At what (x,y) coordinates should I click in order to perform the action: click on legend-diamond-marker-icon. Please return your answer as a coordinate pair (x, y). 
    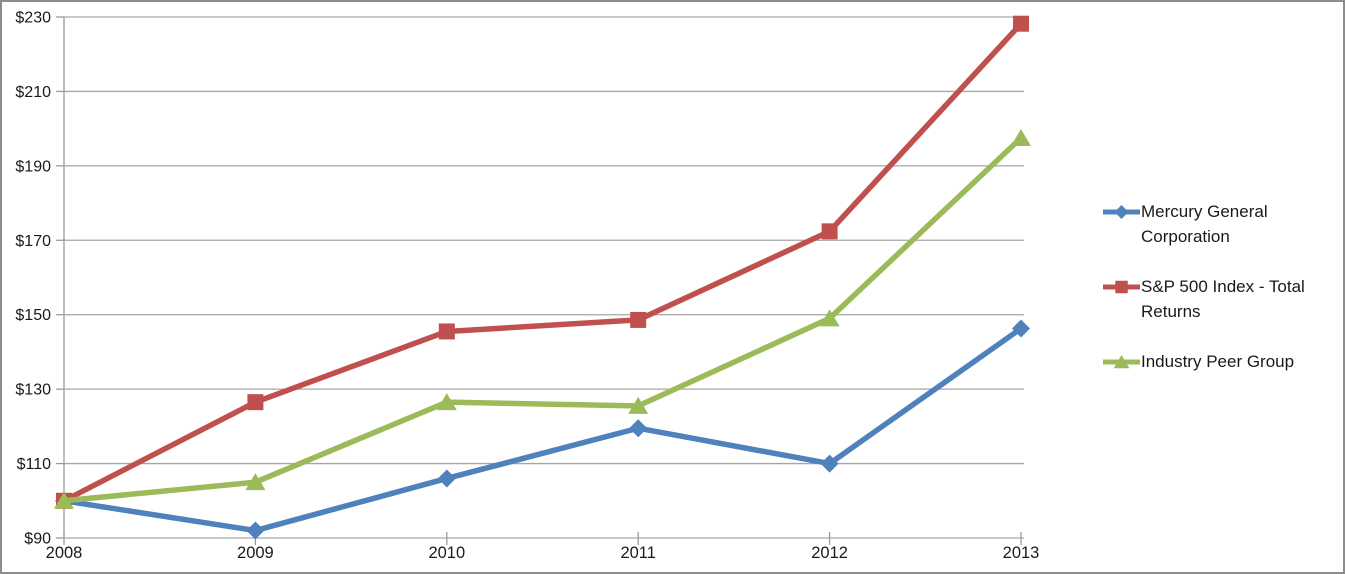
    Looking at the image, I should click on (1121, 212).